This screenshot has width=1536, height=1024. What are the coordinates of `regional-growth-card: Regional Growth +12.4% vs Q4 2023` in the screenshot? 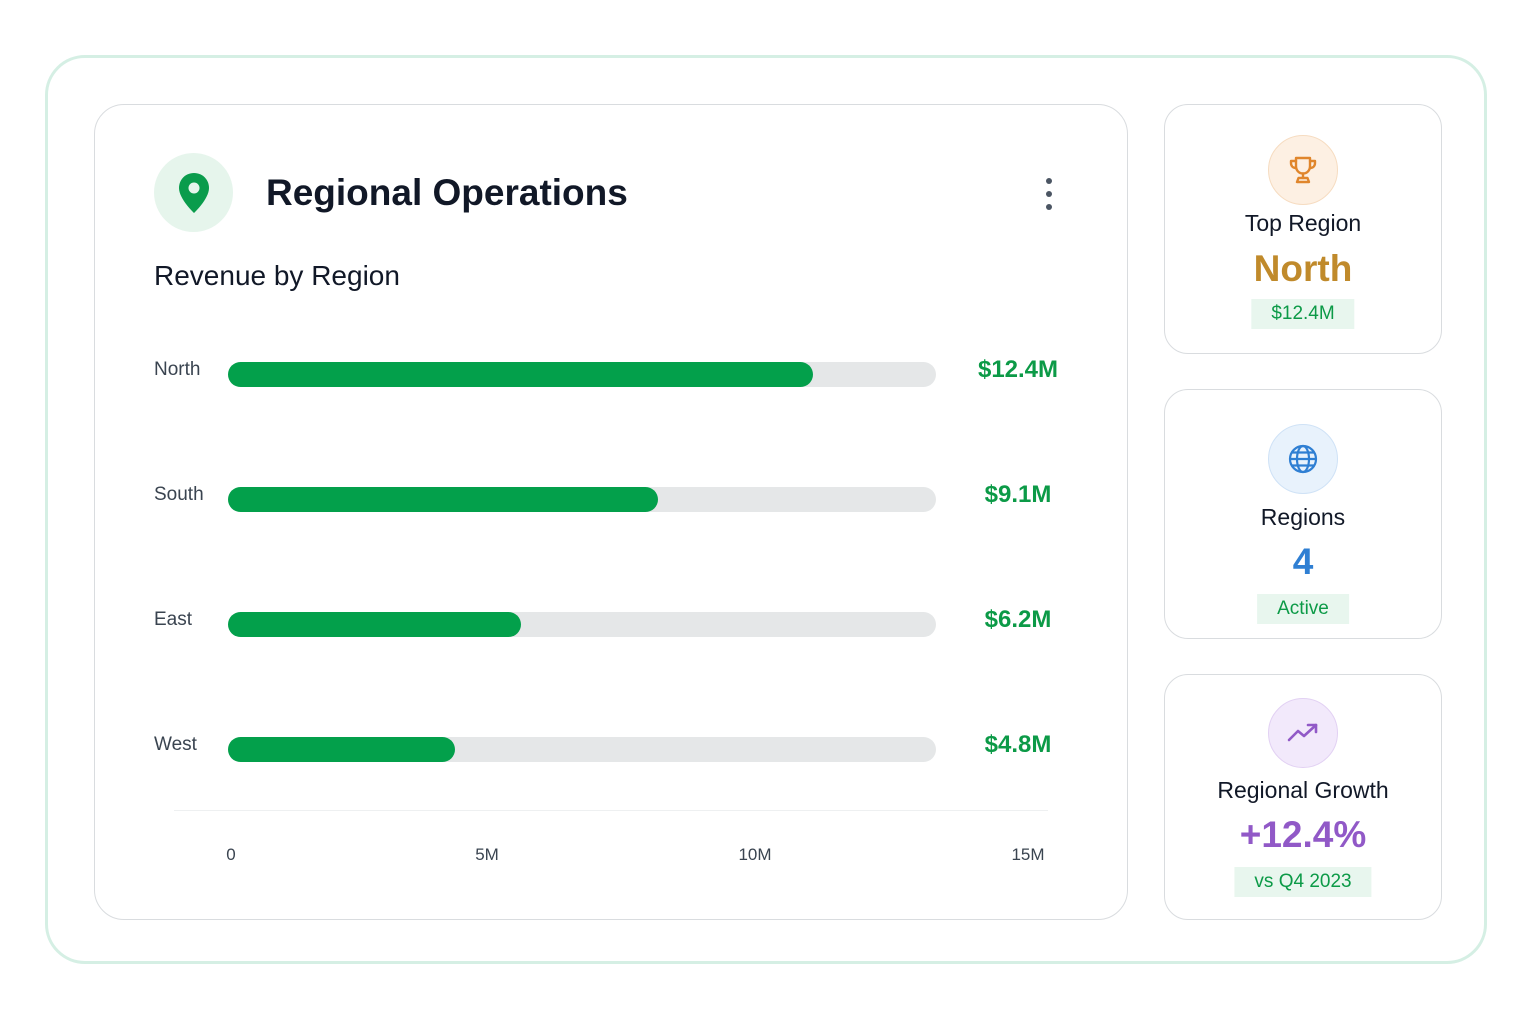 It's located at (1303, 797).